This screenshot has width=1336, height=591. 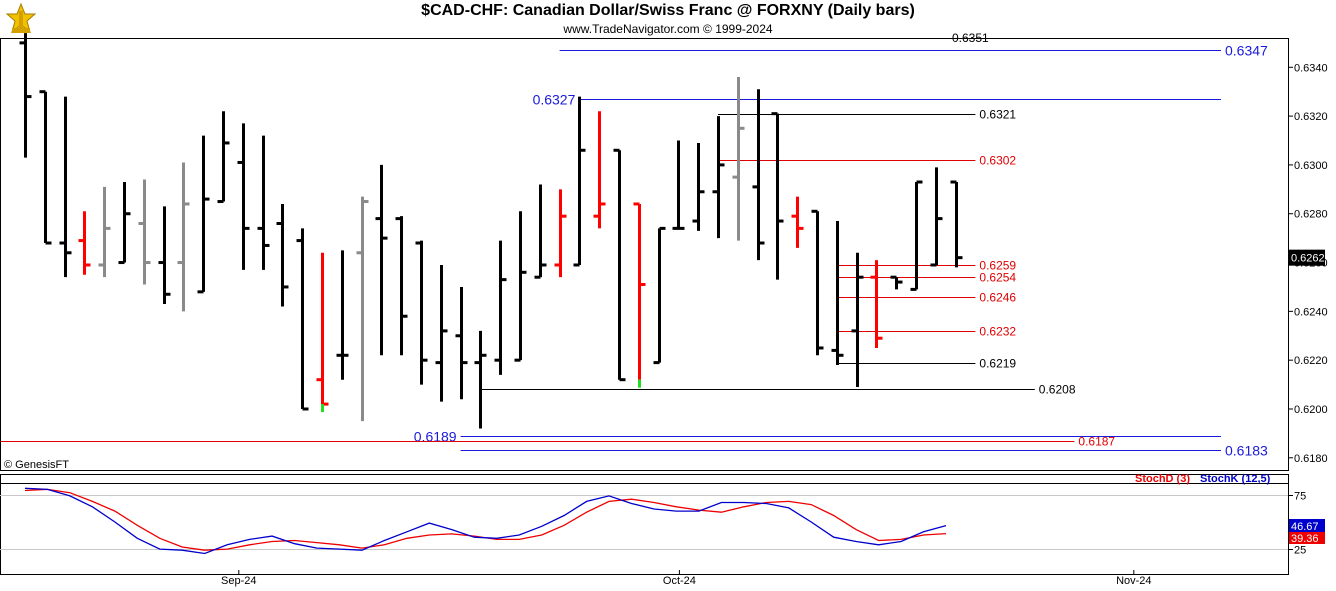 I want to click on trade-navigator-logo-icon, so click(x=21, y=18).